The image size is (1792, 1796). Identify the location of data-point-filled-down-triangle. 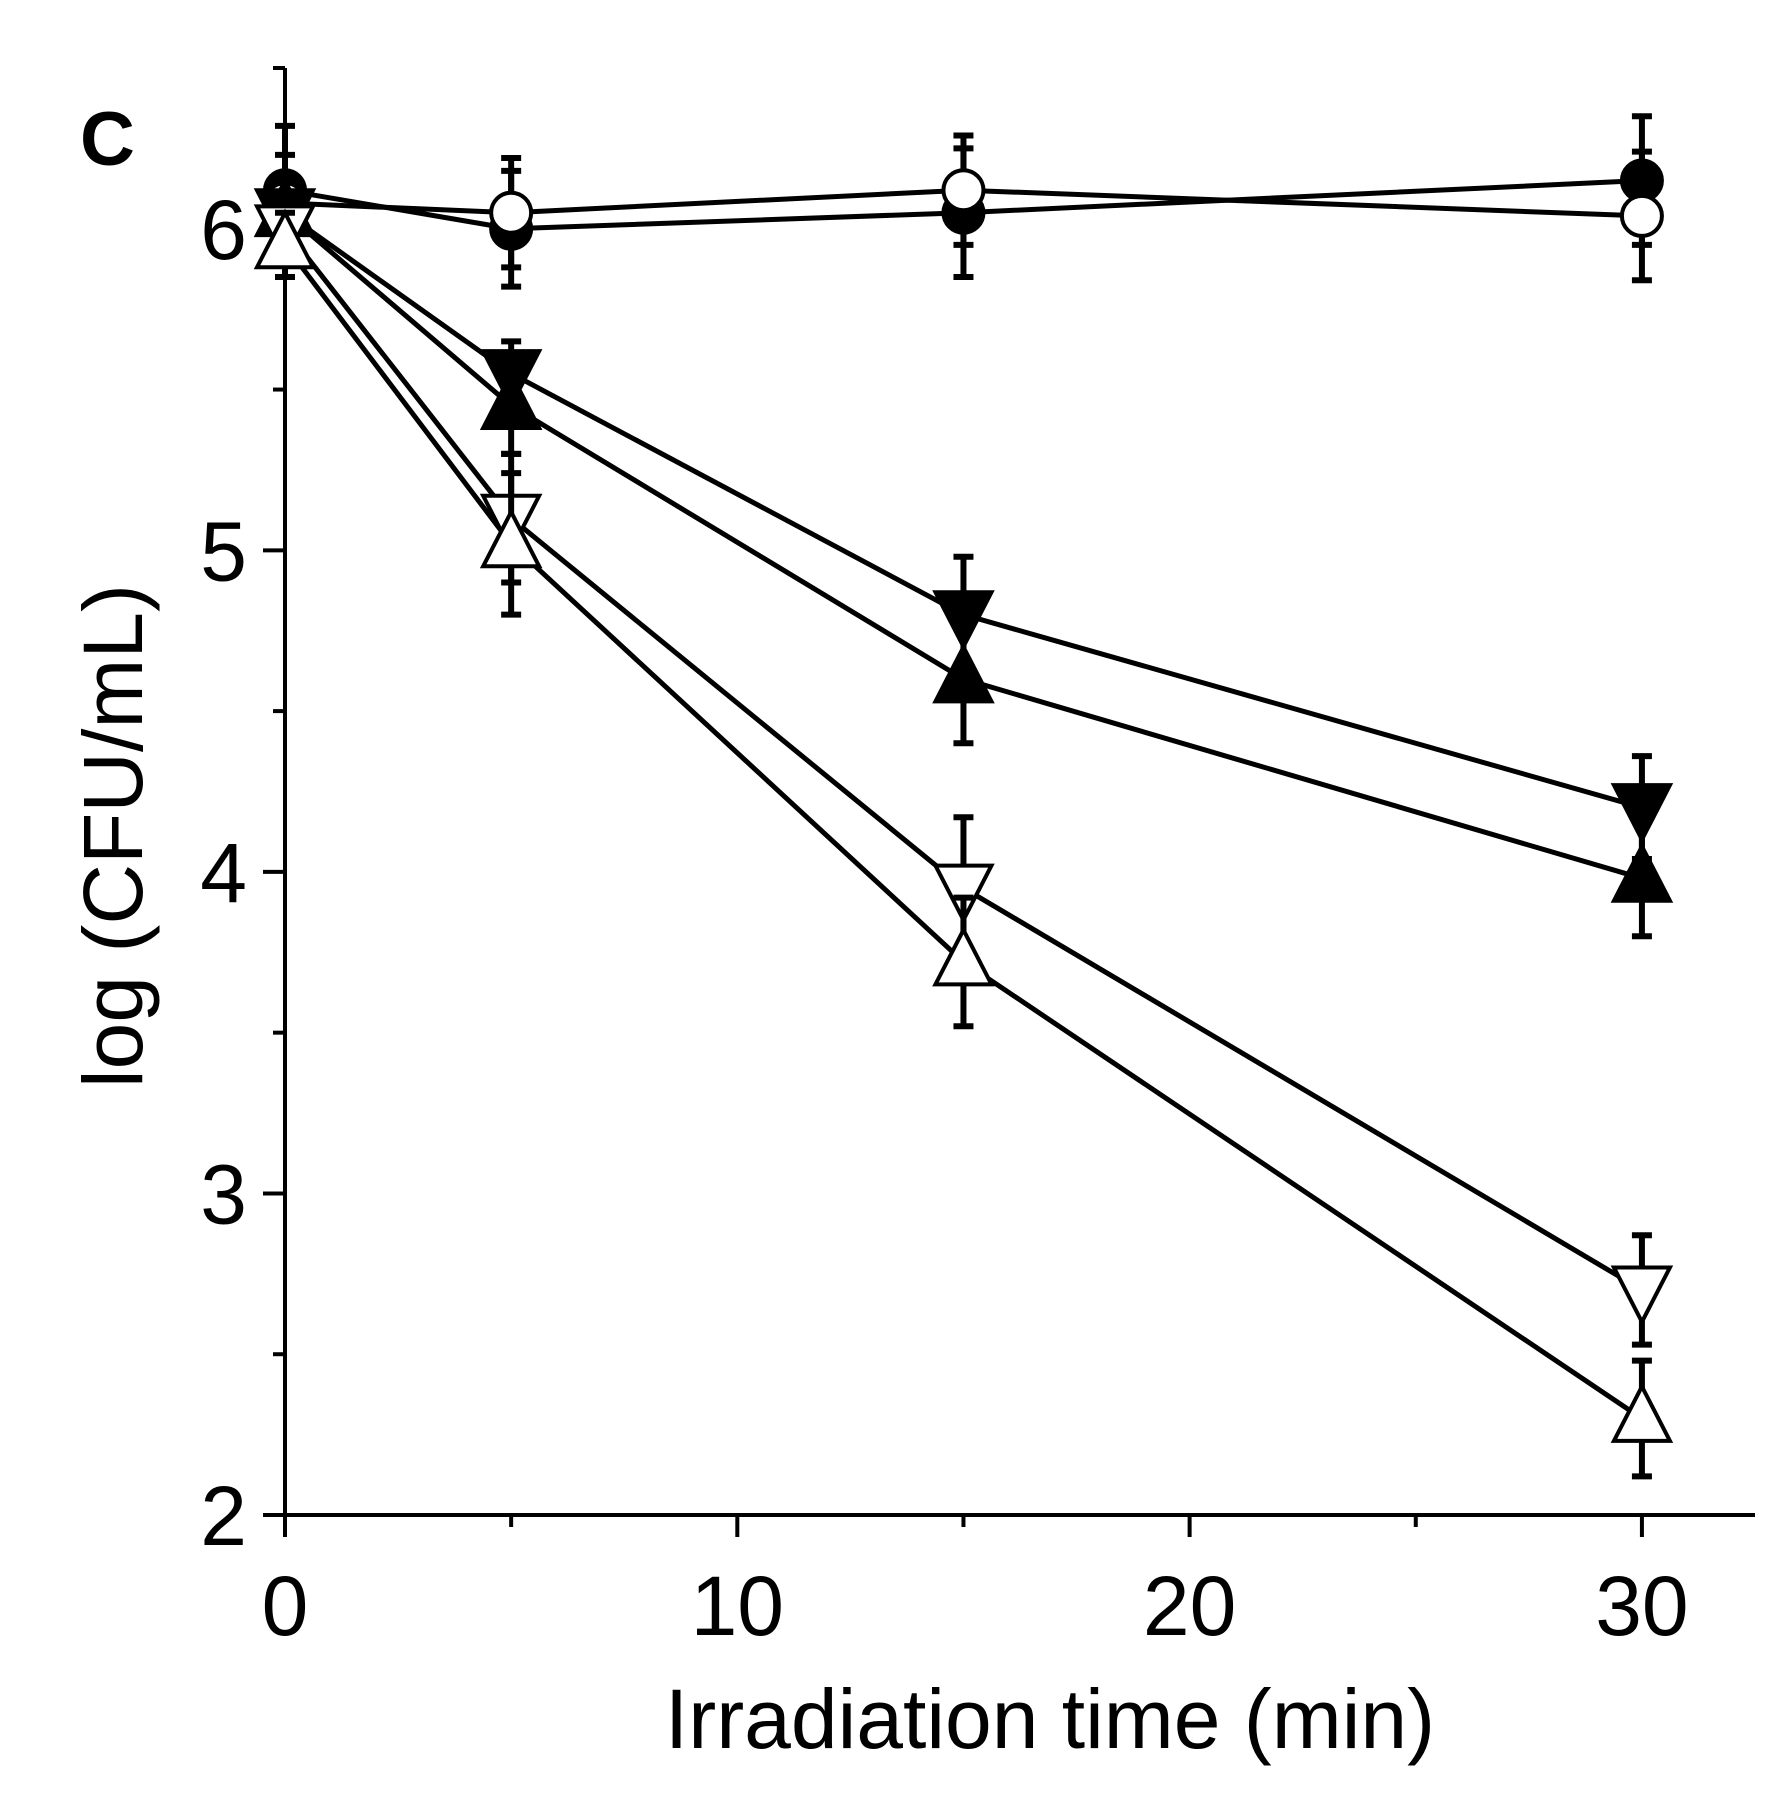
(1642, 813).